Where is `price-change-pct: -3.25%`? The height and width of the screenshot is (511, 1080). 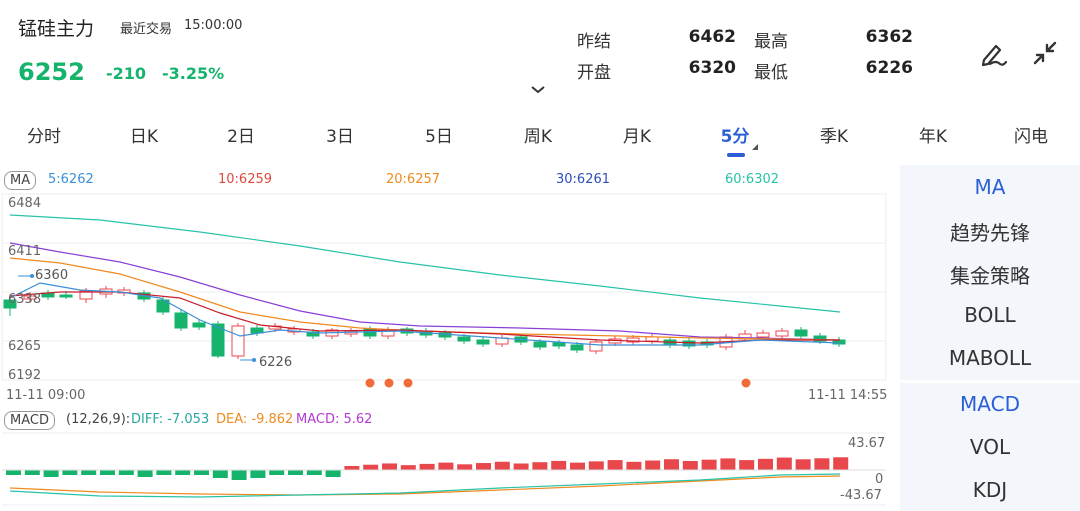 price-change-pct: -3.25% is located at coordinates (193, 73).